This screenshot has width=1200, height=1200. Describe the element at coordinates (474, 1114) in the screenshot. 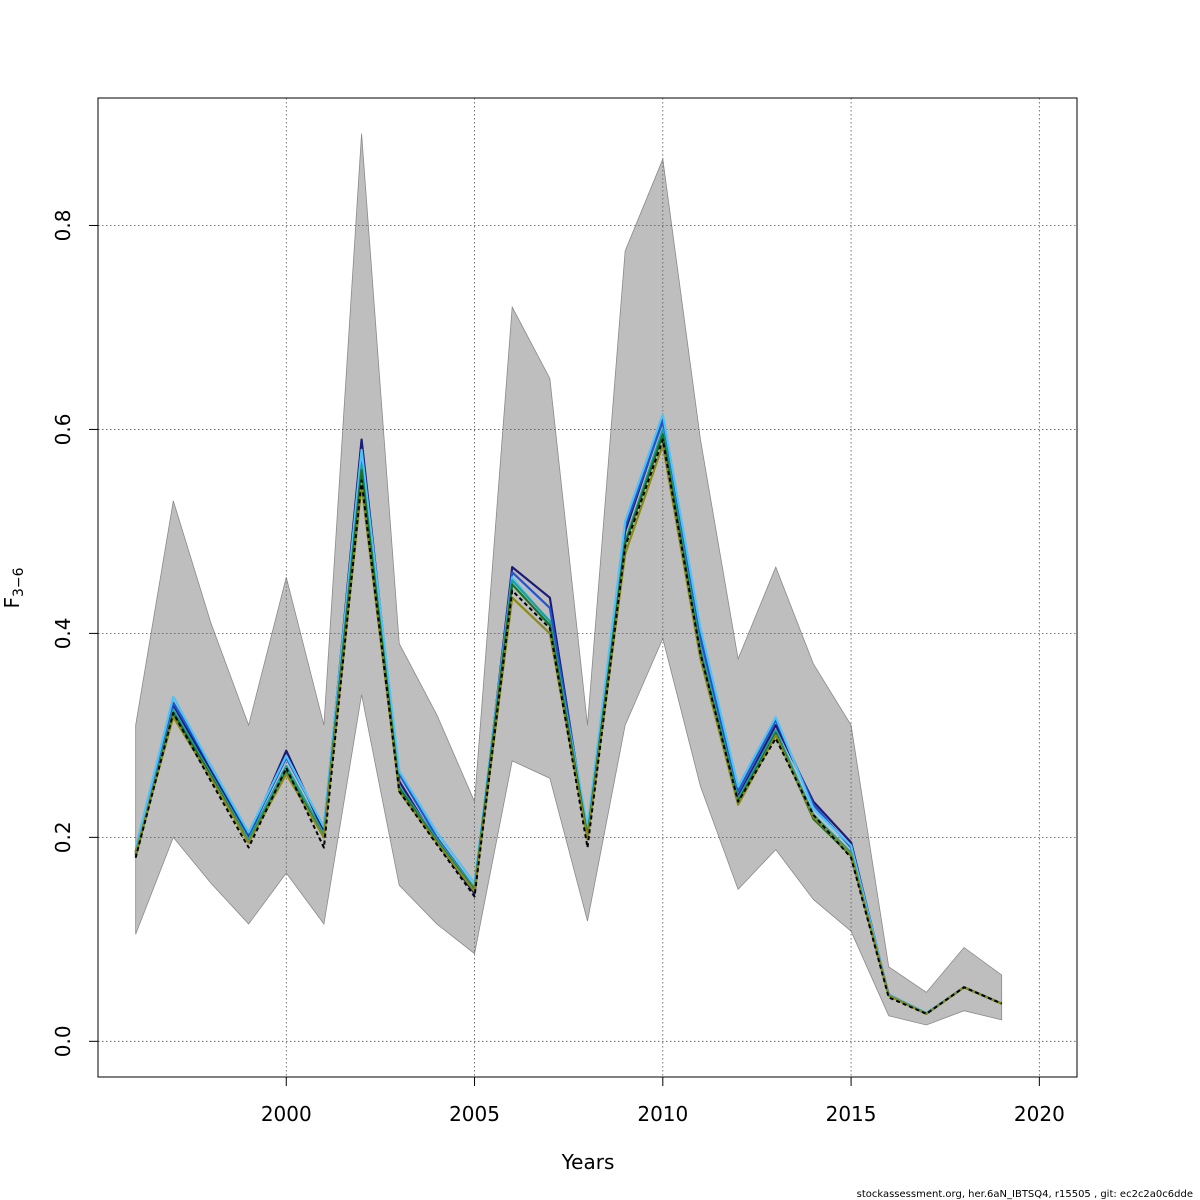

I see `x-tick-label: 2005` at that location.